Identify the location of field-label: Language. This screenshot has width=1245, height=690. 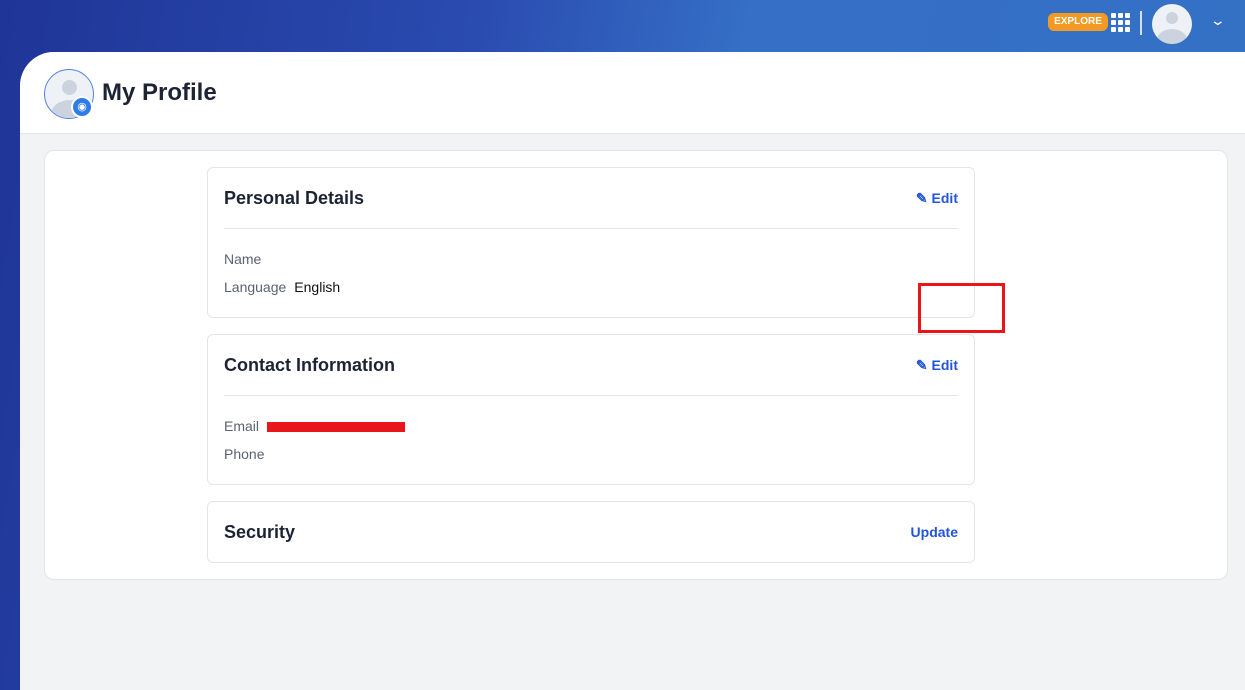
(255, 287).